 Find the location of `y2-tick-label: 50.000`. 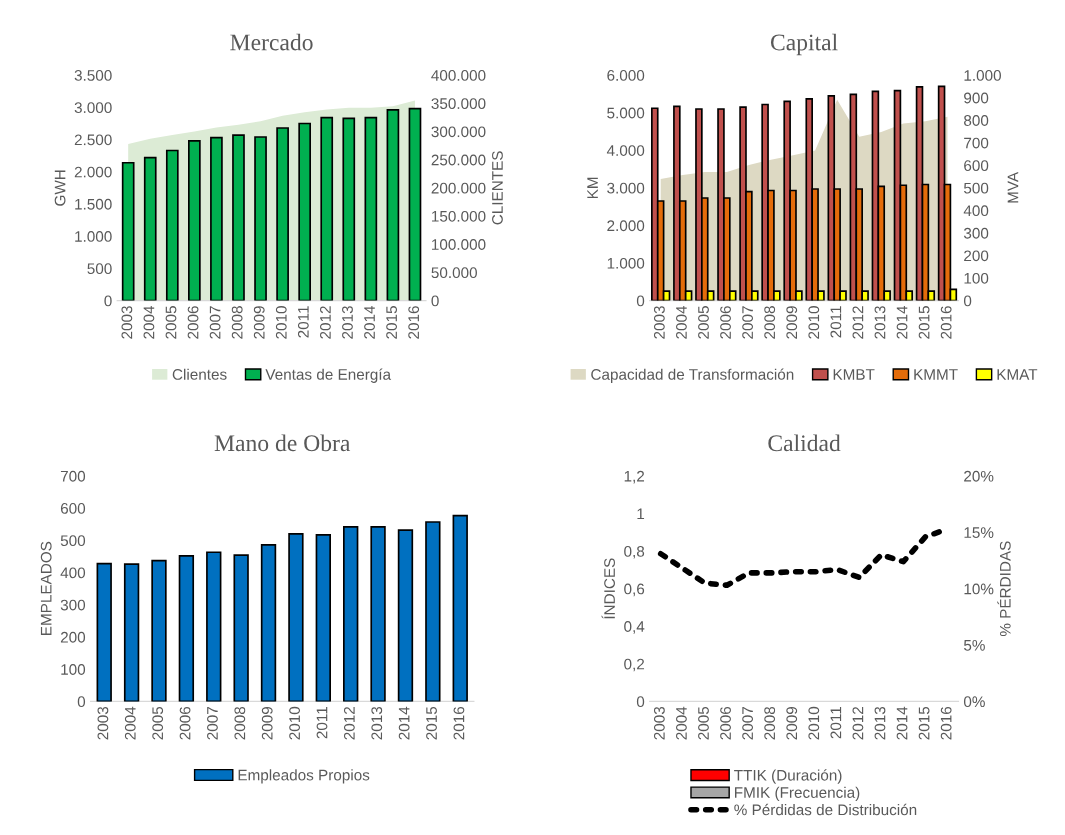

y2-tick-label: 50.000 is located at coordinates (454, 273).